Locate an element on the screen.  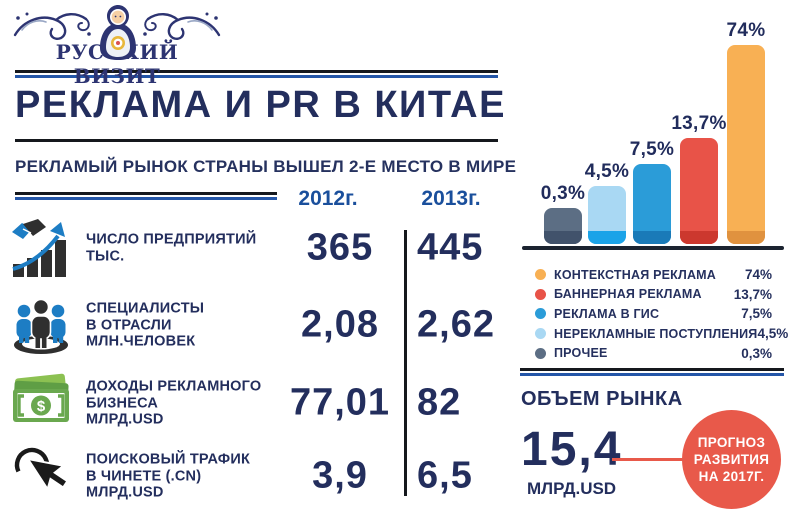
legend-item: БАННЕРНАЯ РЕКЛАМА 13,7% is located at coordinates (653, 295).